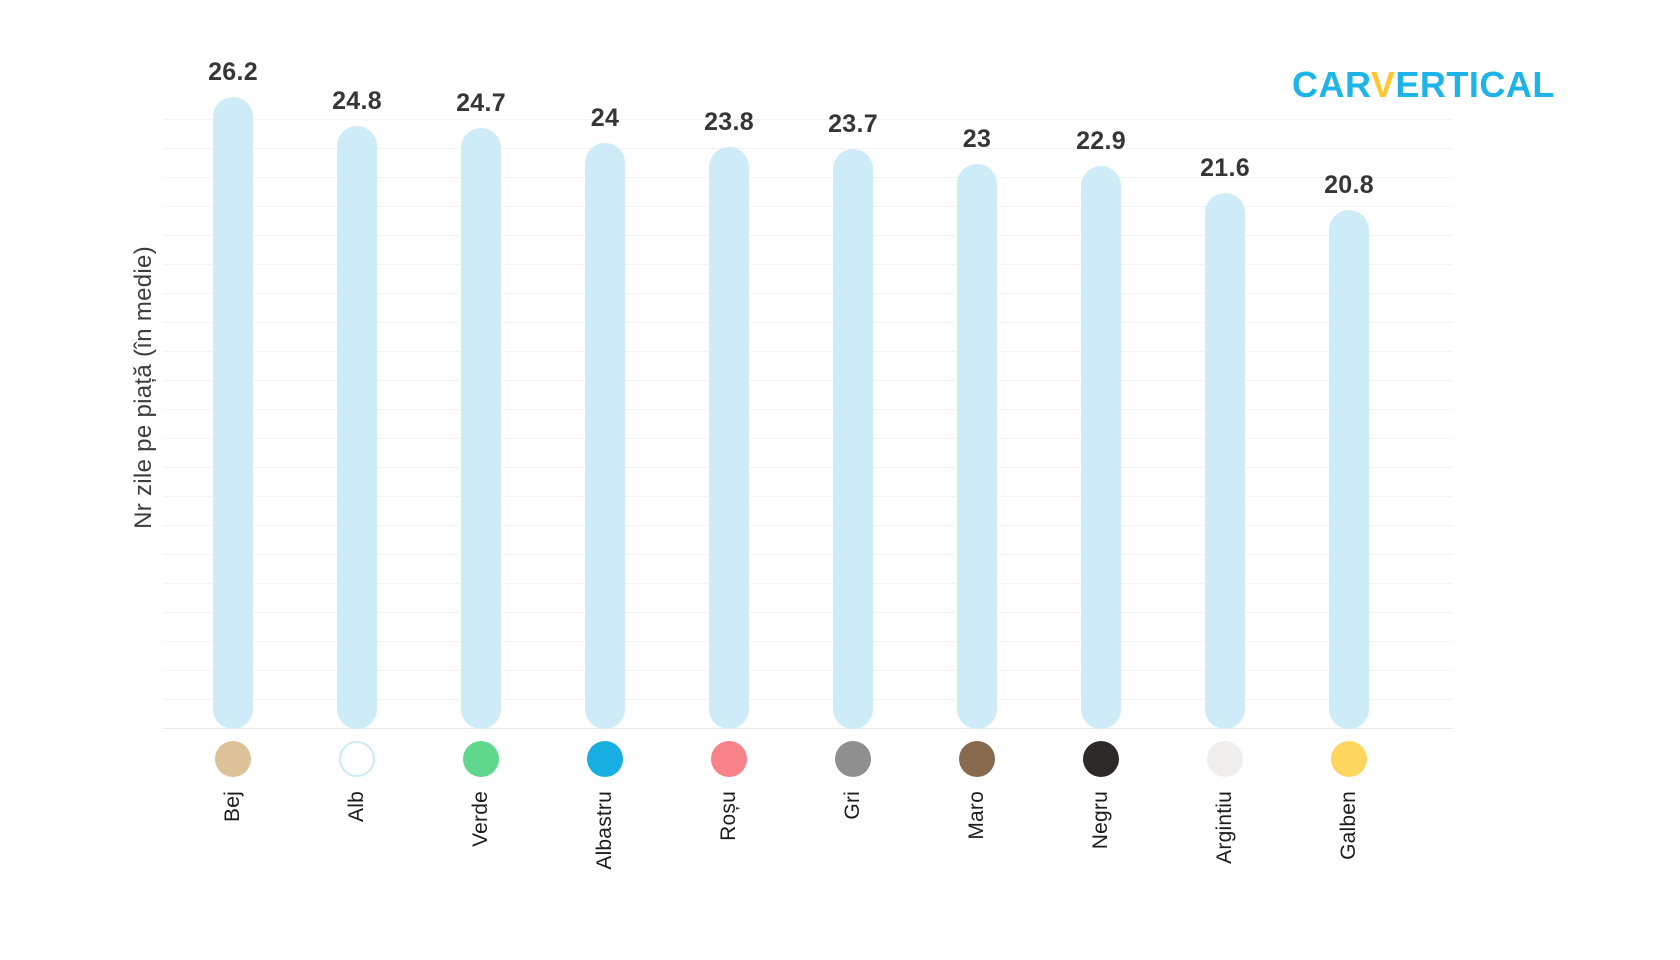 The height and width of the screenshot is (960, 1680). I want to click on category-label: Albastru, so click(604, 830).